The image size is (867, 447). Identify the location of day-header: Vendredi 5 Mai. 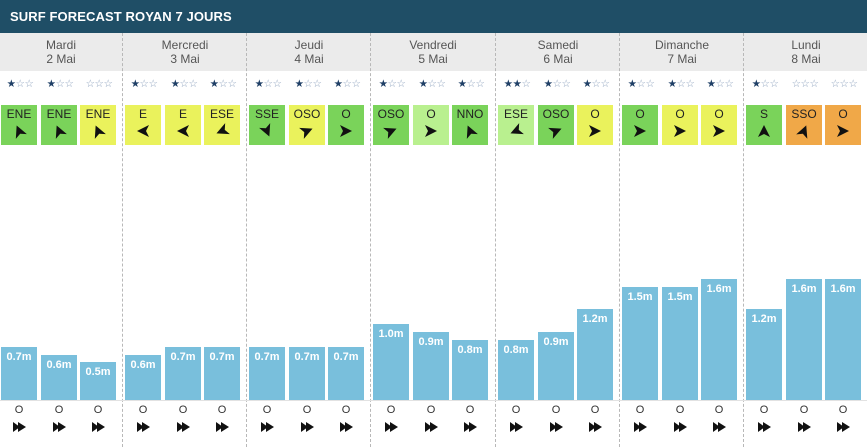
(433, 52).